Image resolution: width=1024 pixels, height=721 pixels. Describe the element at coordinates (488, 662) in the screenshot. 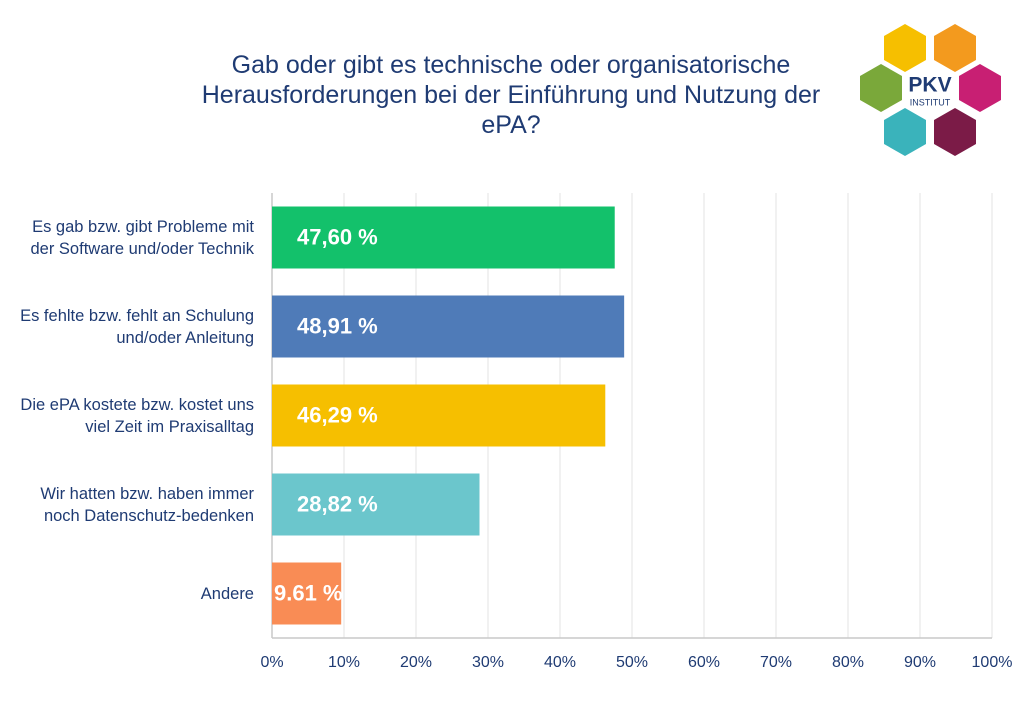

I see `x-tick-label: 30%` at that location.